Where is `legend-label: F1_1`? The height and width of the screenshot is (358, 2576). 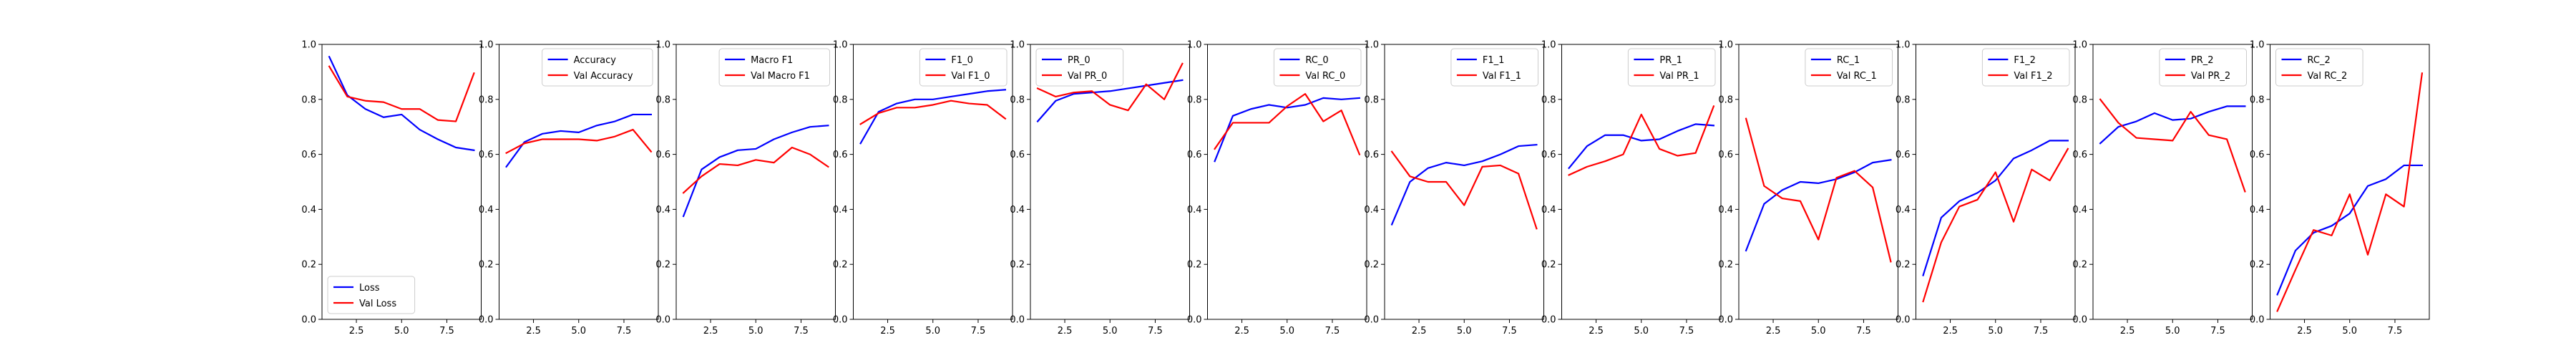 legend-label: F1_1 is located at coordinates (1494, 60).